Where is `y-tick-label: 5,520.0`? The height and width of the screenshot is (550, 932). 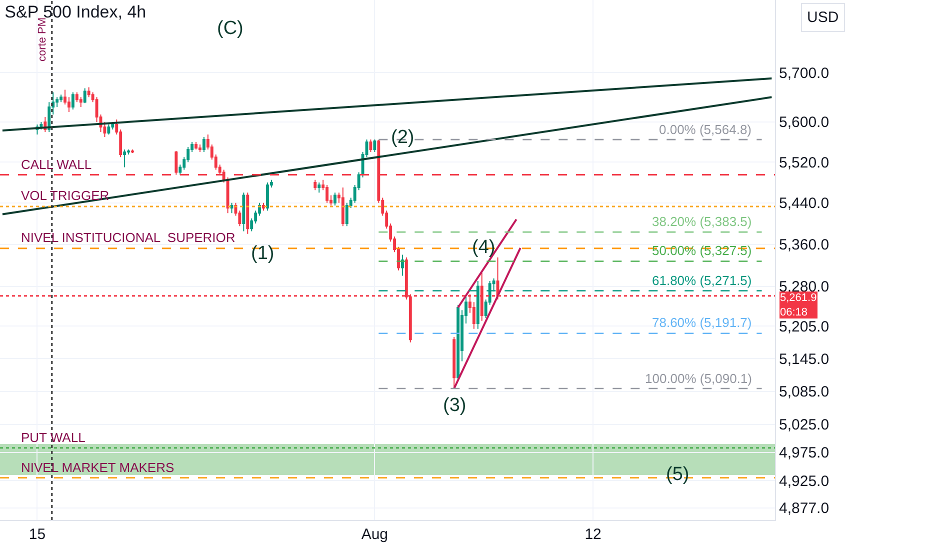
y-tick-label: 5,520.0 is located at coordinates (804, 163).